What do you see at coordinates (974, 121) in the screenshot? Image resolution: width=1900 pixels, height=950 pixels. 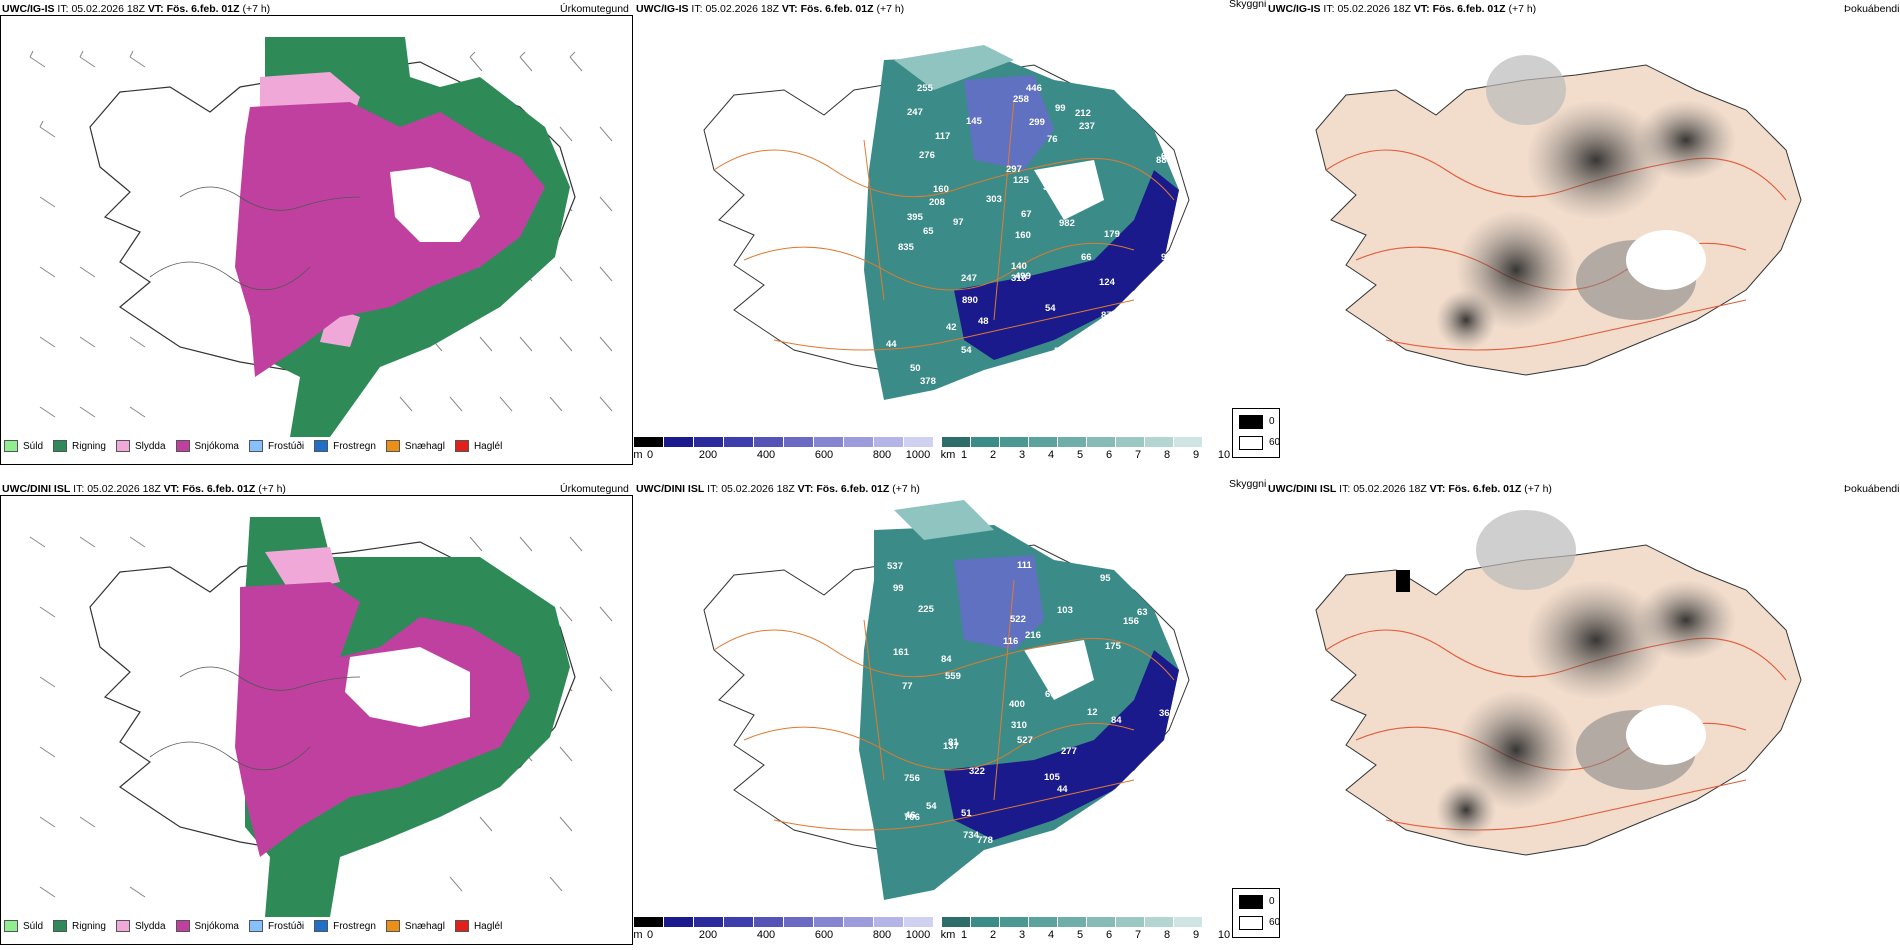 I see `visibility-value: 145` at bounding box center [974, 121].